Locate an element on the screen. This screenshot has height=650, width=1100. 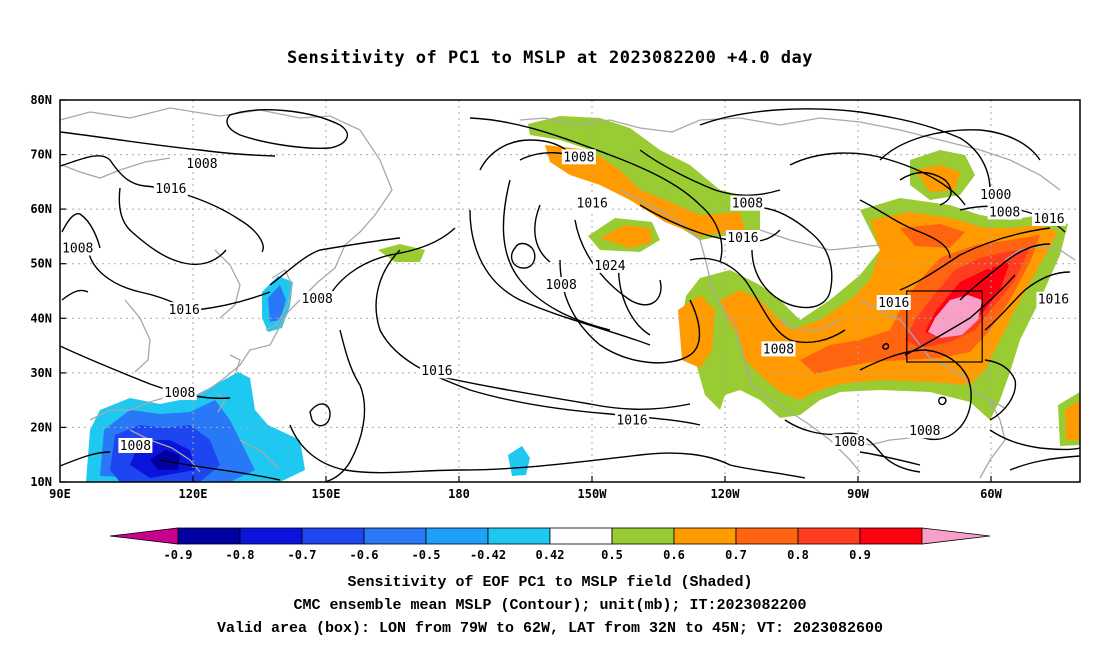
colorbar-label: 0.9 is located at coordinates (860, 555).